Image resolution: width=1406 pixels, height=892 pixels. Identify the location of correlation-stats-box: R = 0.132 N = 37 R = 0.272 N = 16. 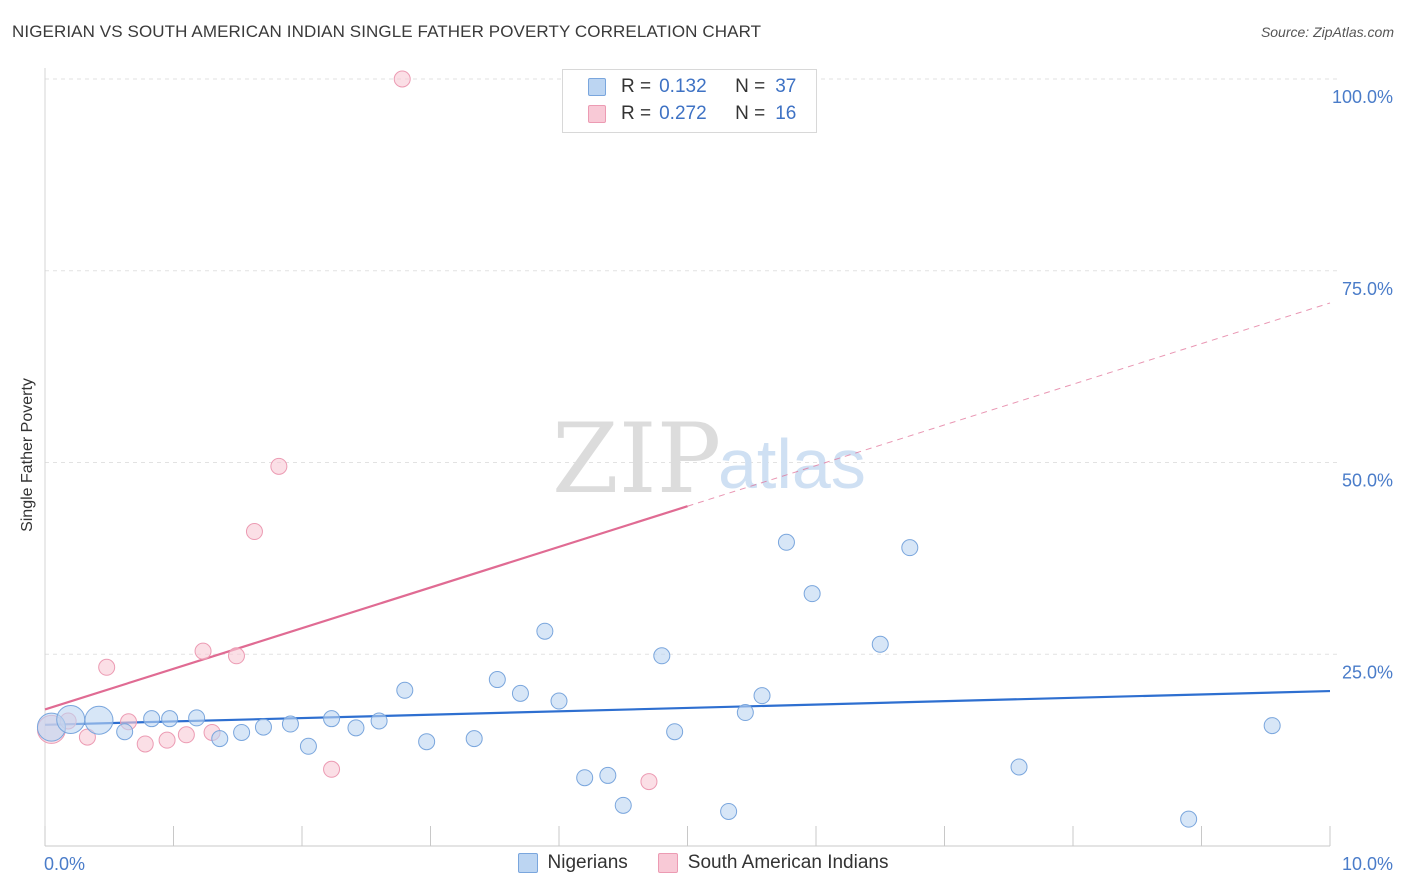
(689, 101).